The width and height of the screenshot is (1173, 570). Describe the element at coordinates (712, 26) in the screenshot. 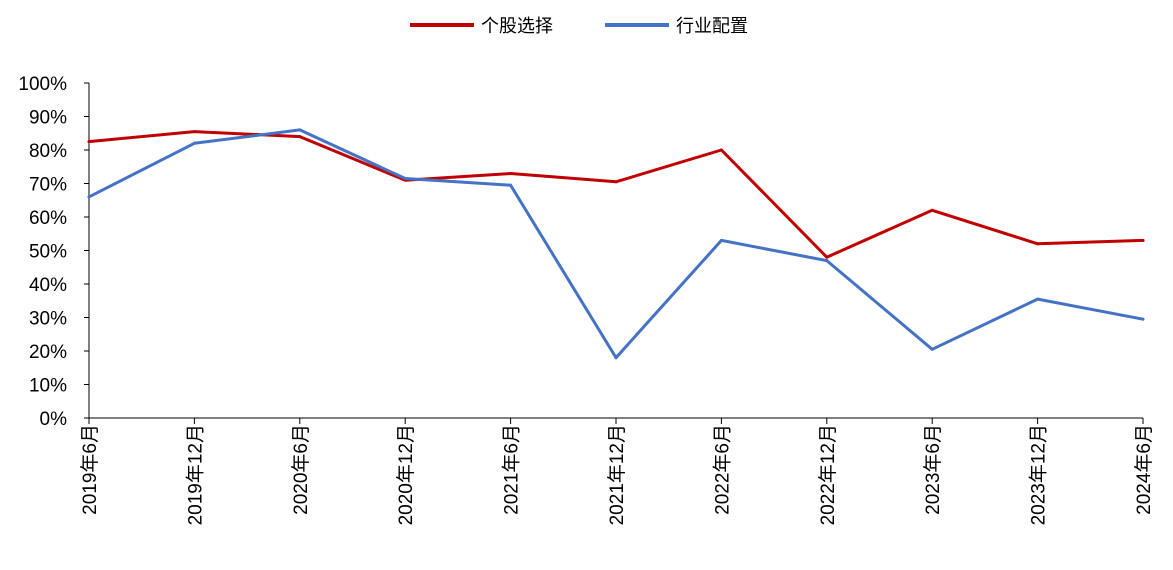

I see `legend-label-1: 行业配置` at that location.